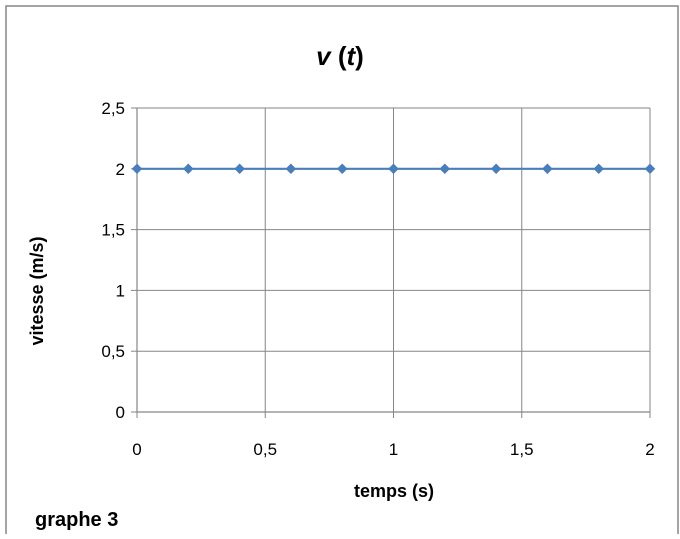 The image size is (680, 539). Describe the element at coordinates (522, 449) in the screenshot. I see `x-tick-label: 1,5` at that location.